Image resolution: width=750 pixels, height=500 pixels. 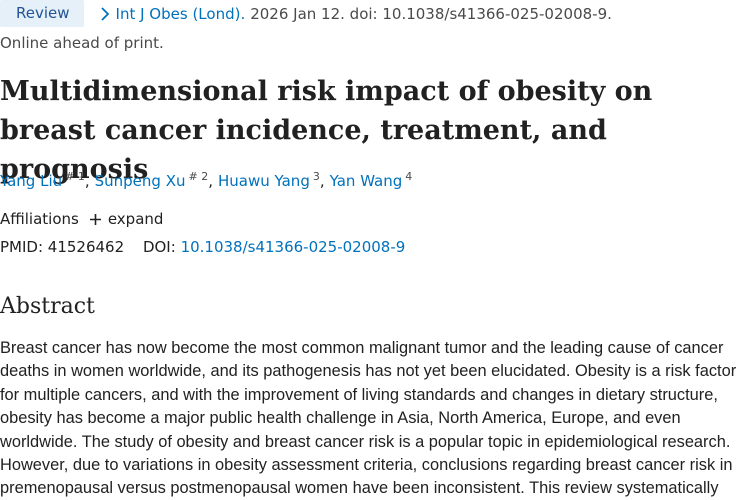 I want to click on author-affiliation-marker: # 1, so click(x=75, y=176).